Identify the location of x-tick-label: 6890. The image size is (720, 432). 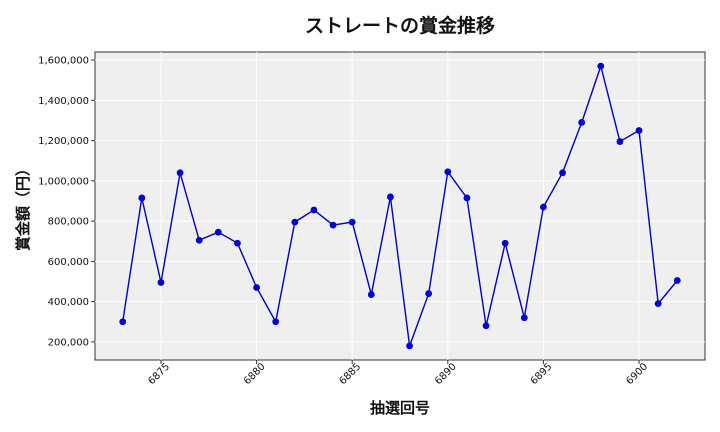
(446, 374).